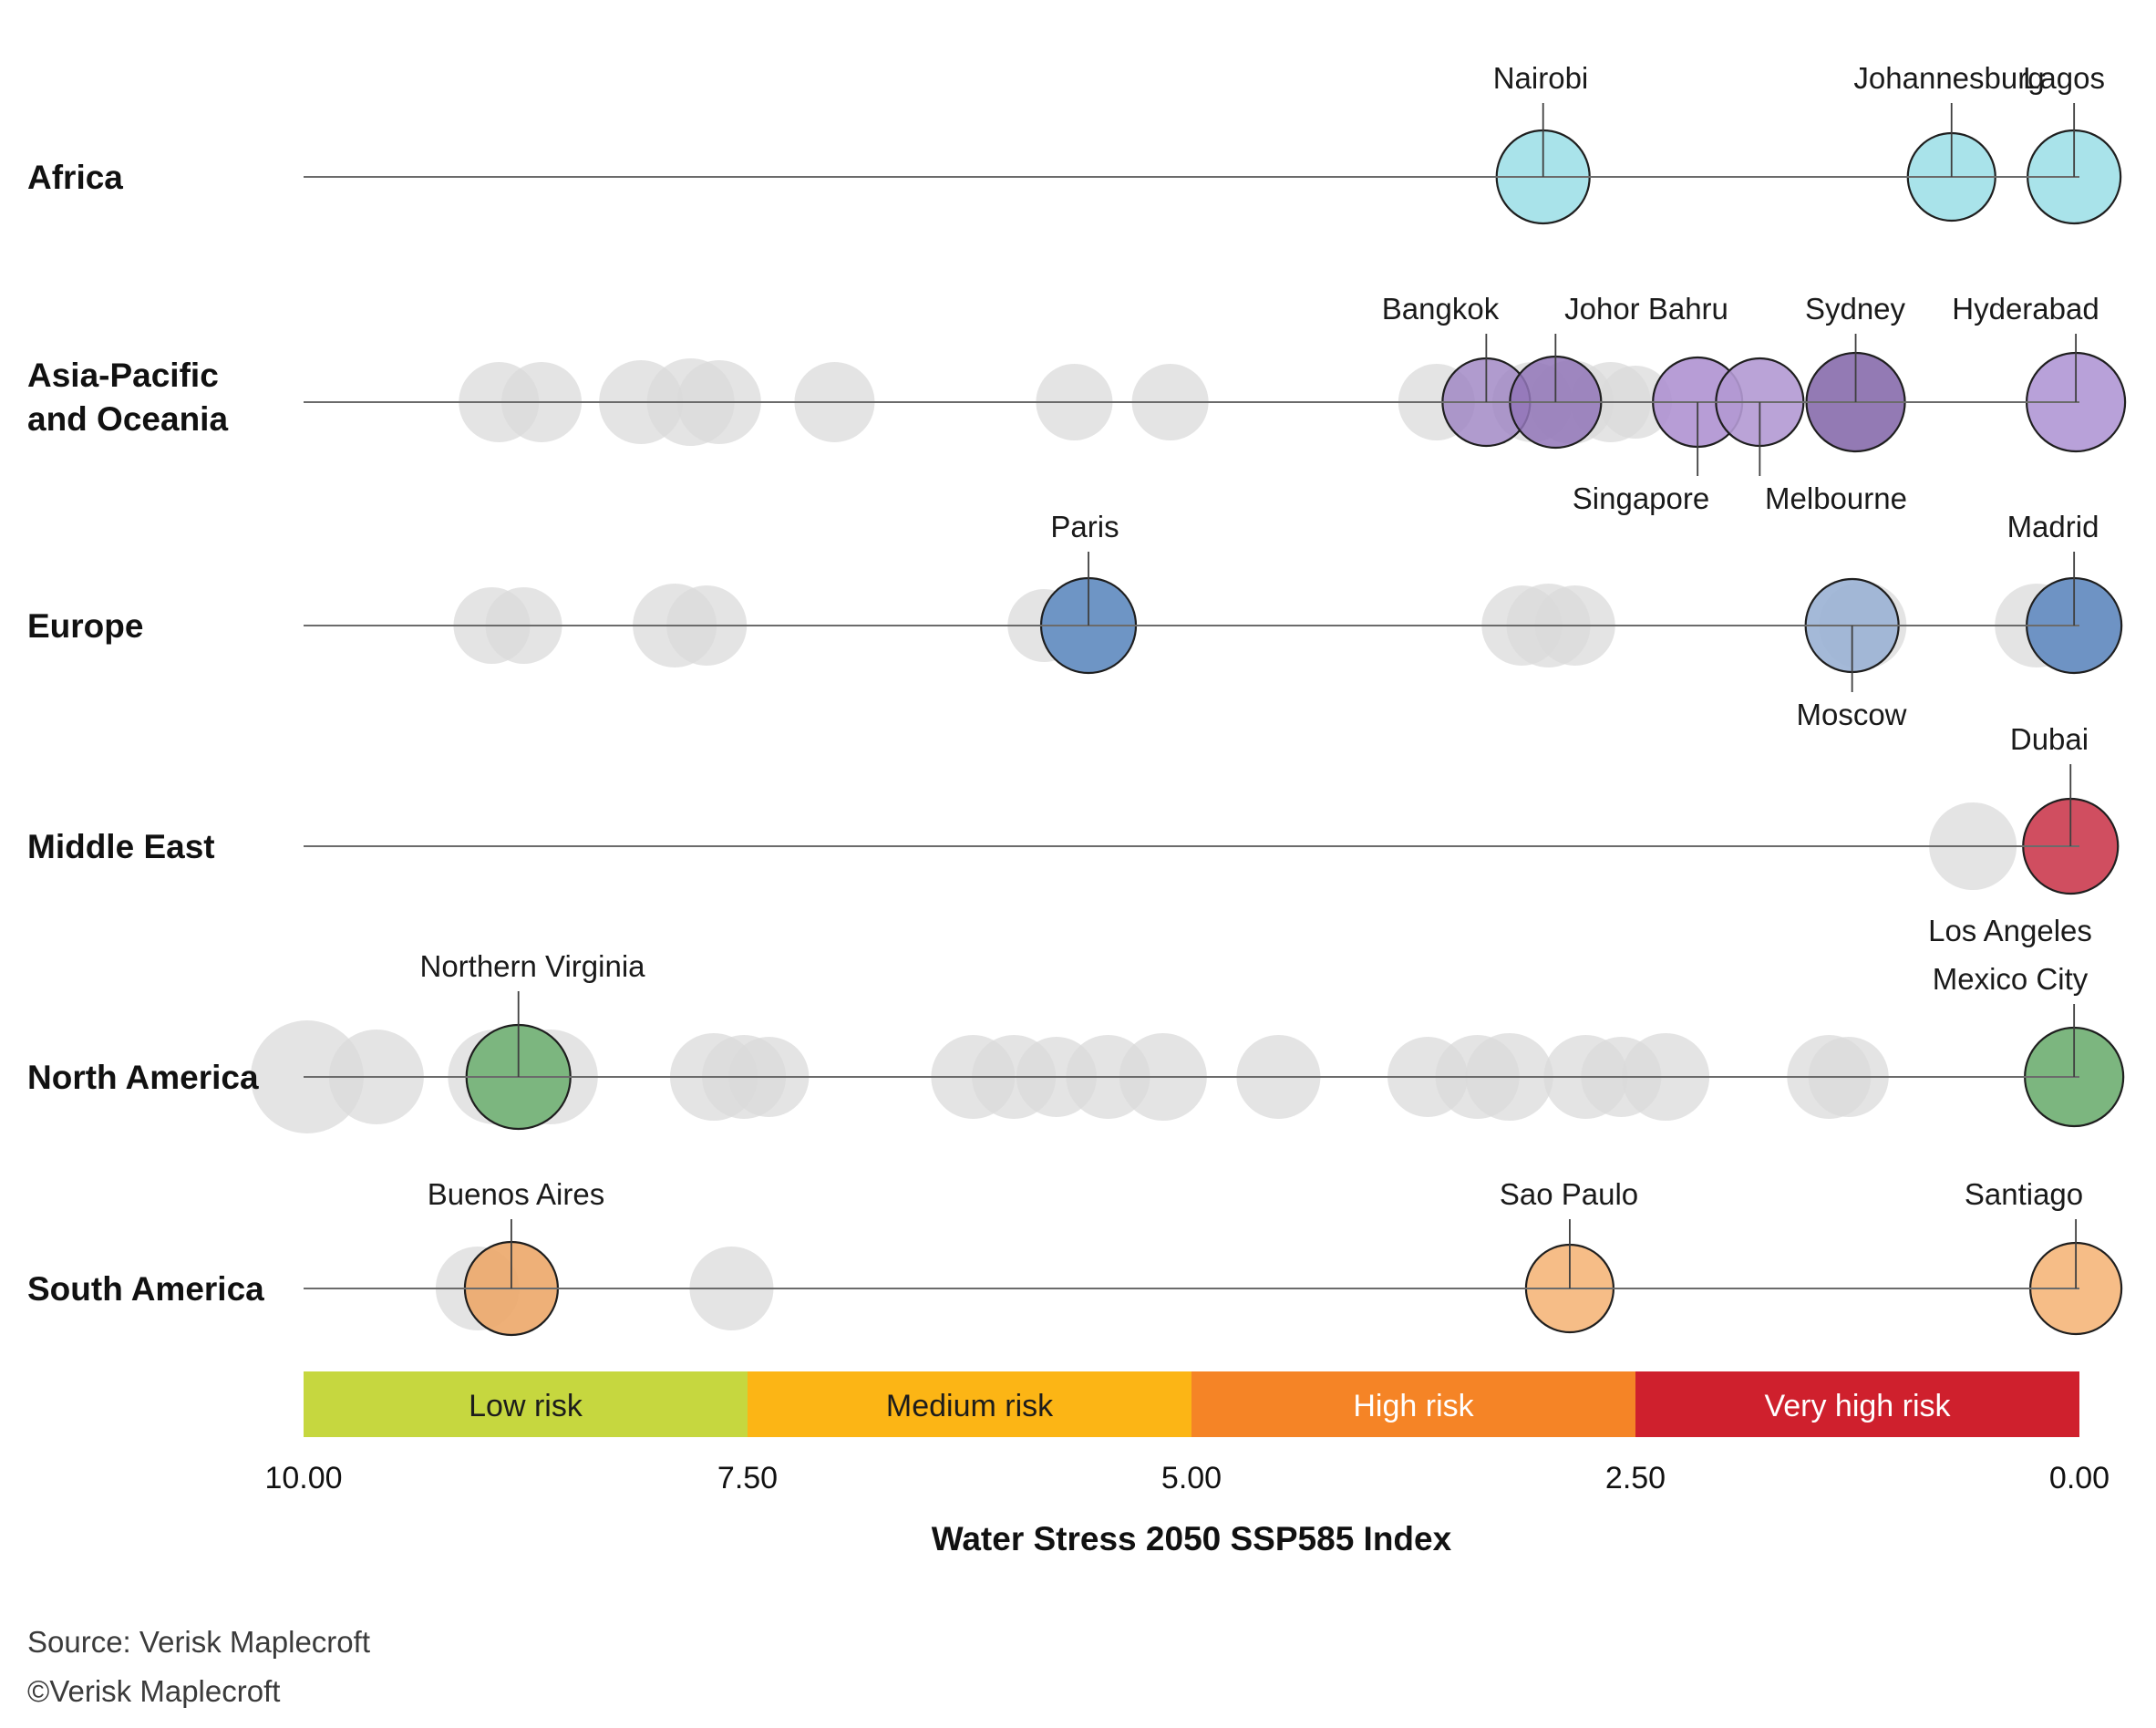 This screenshot has width=2156, height=1728. Describe the element at coordinates (1641, 498) in the screenshot. I see `city-label-singapore: Singapore` at that location.